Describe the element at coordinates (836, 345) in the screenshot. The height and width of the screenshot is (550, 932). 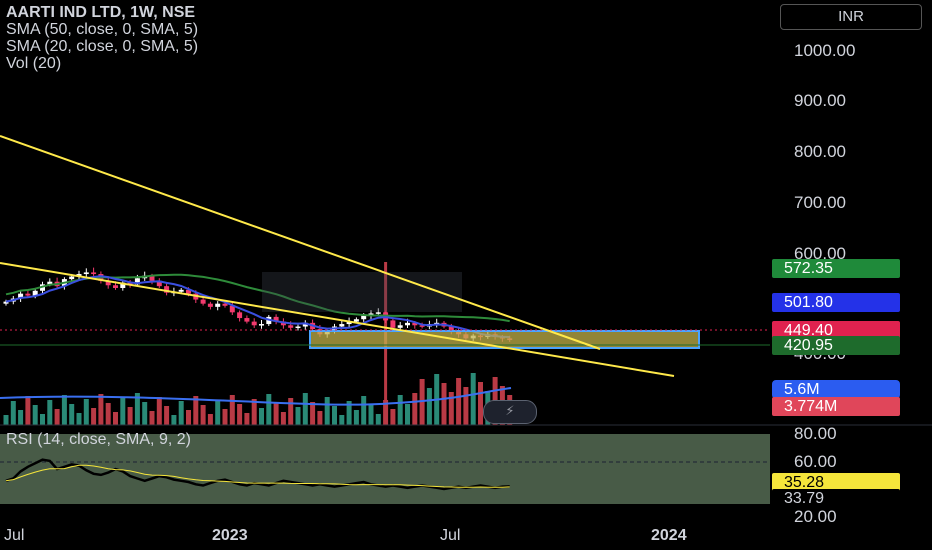
I see `level-badge: 420.95` at that location.